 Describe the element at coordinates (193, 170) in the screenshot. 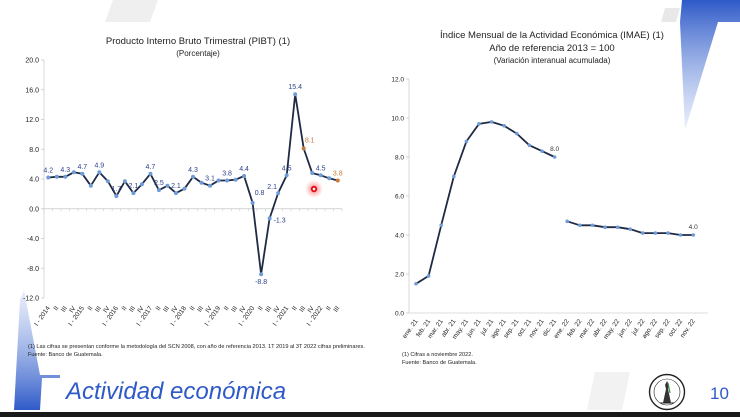

I see `pibt-data-label: 4.3` at that location.